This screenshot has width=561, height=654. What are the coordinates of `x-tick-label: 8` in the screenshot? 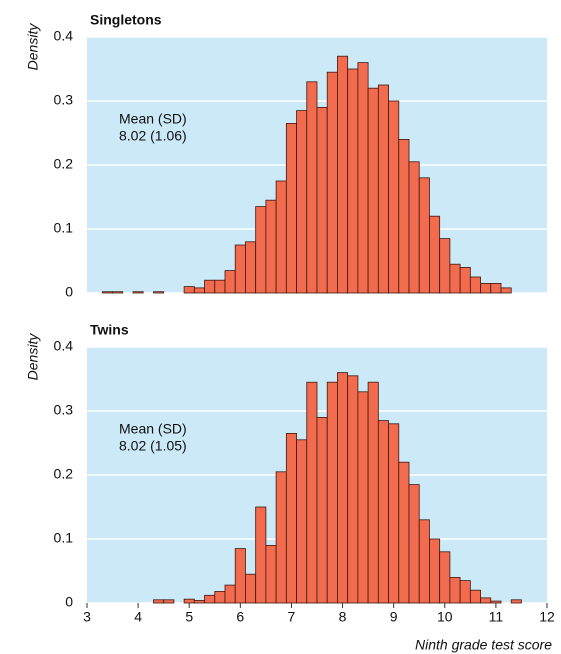 It's located at (343, 617).